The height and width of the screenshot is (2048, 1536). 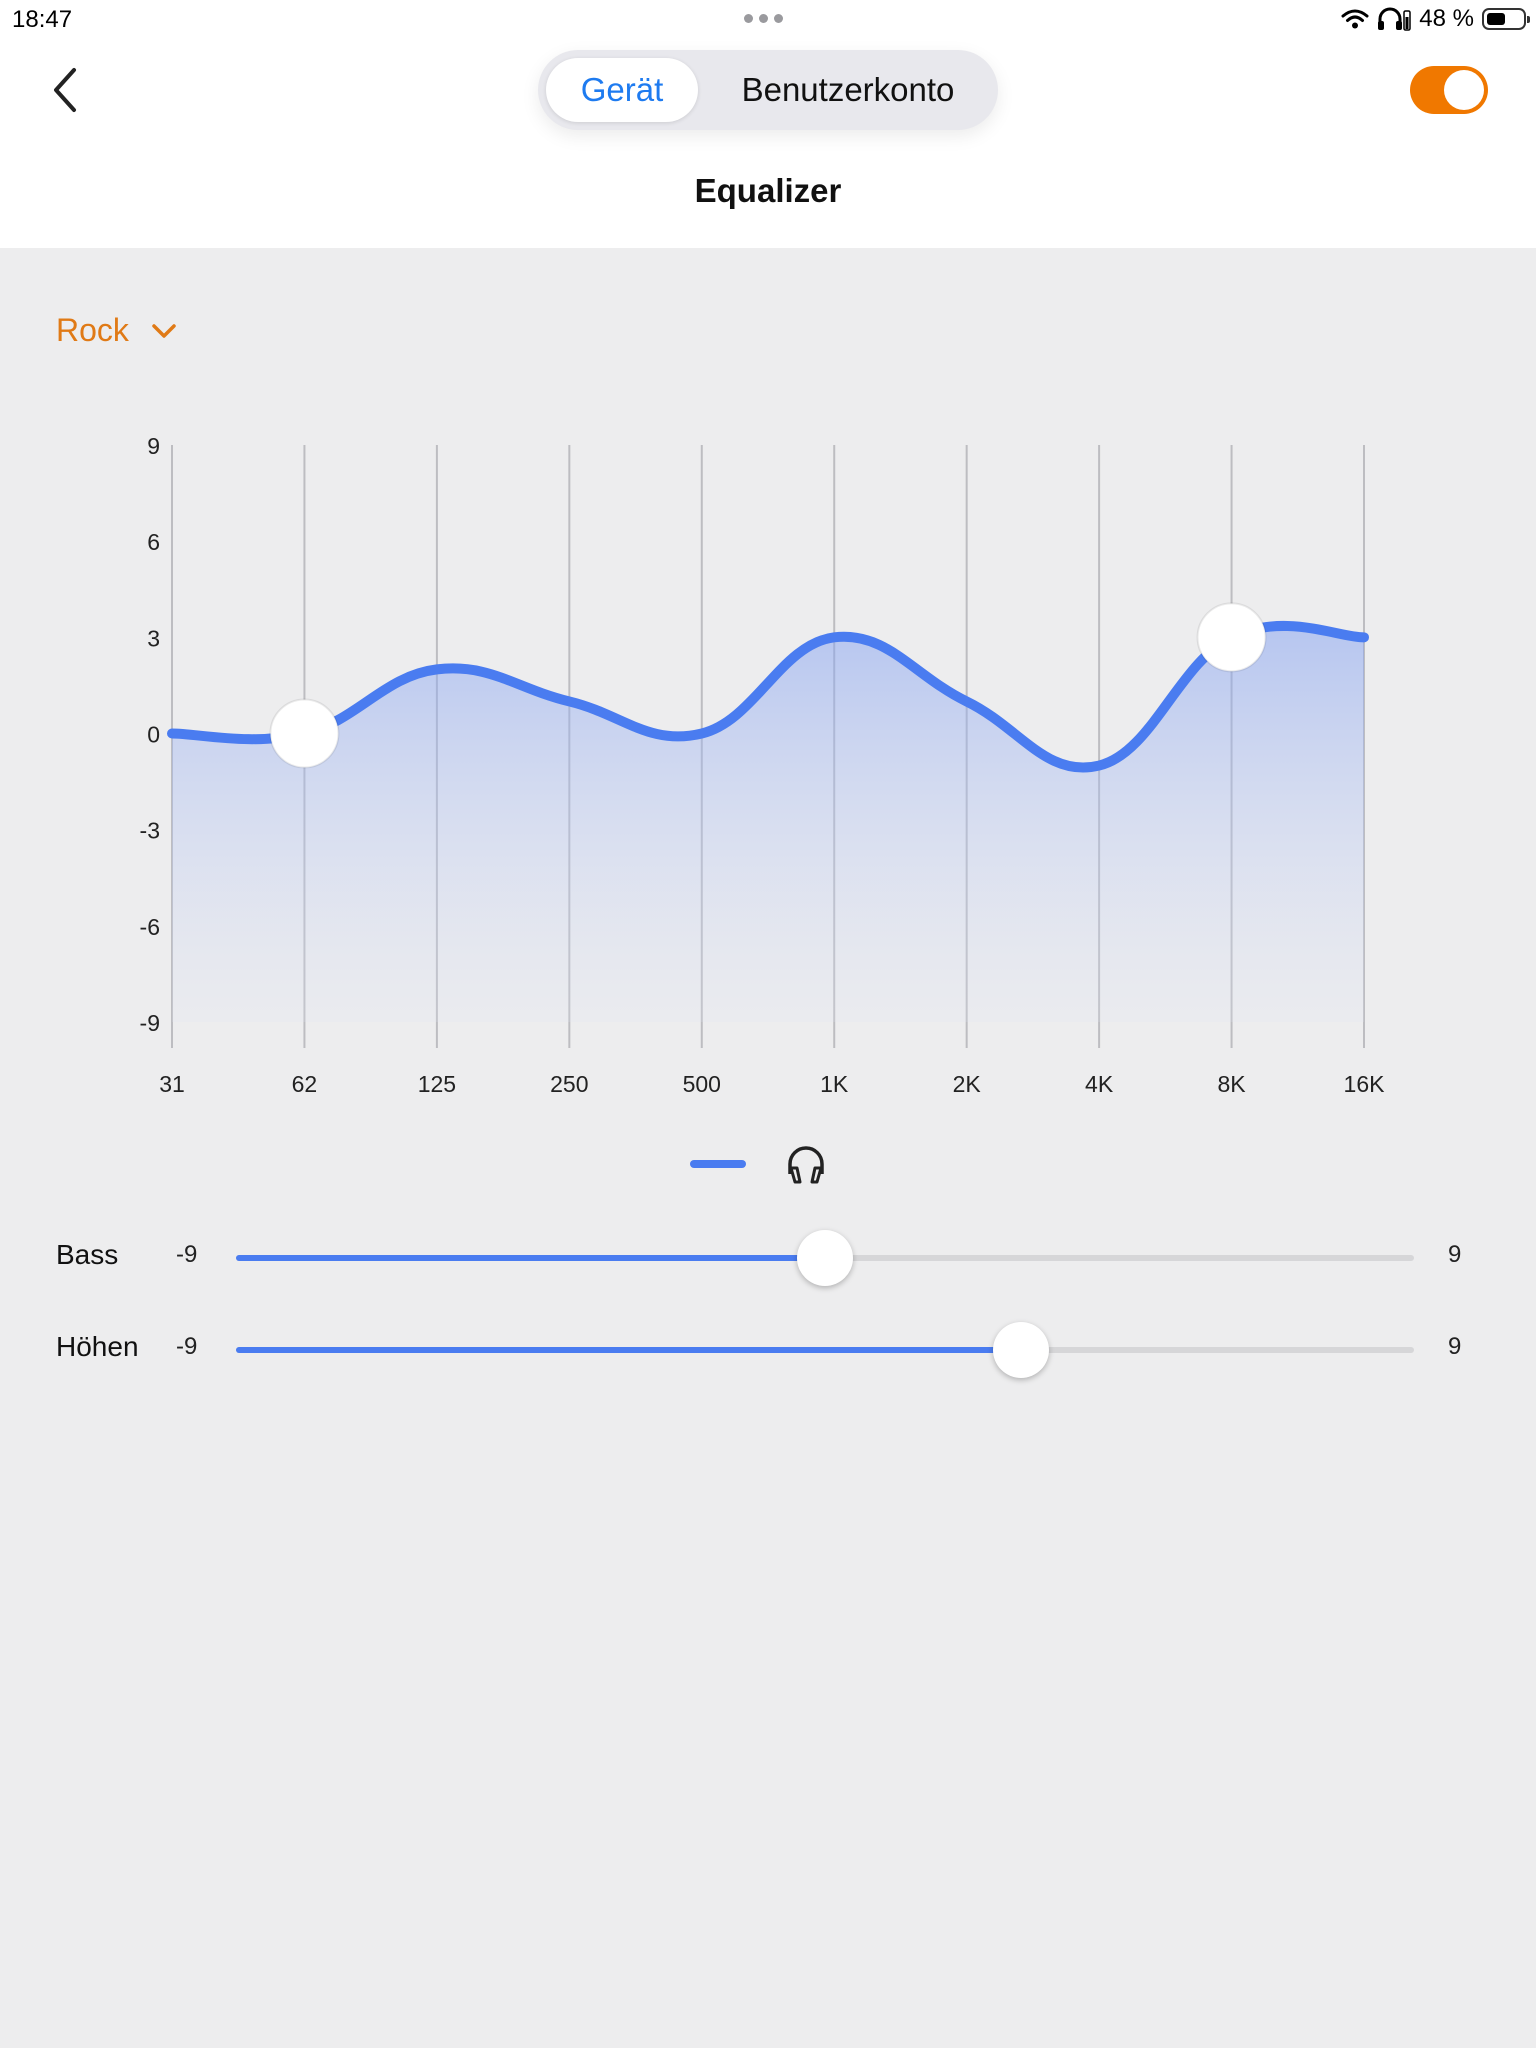 I want to click on page-title: Equalizer, so click(x=768, y=190).